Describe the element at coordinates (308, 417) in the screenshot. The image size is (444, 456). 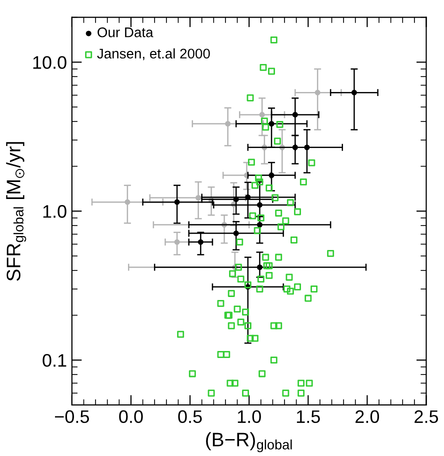
I see `x-tick-label: 1.5` at that location.